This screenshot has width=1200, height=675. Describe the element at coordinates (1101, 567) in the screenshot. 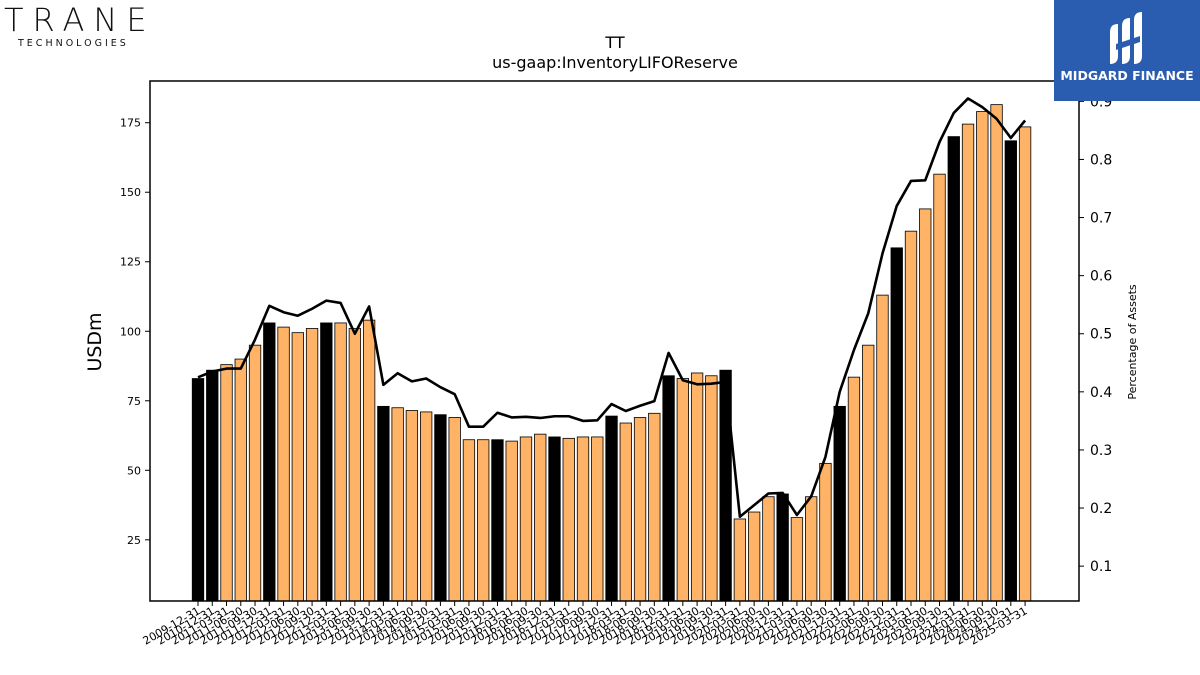

I see `y2-tick-label: 0.1` at that location.